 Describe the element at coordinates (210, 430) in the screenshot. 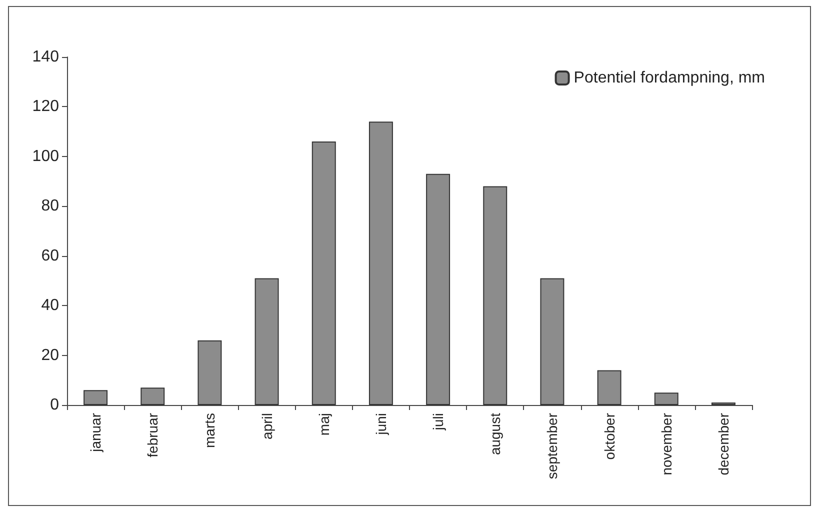

I see `x-tick-label: marts` at that location.